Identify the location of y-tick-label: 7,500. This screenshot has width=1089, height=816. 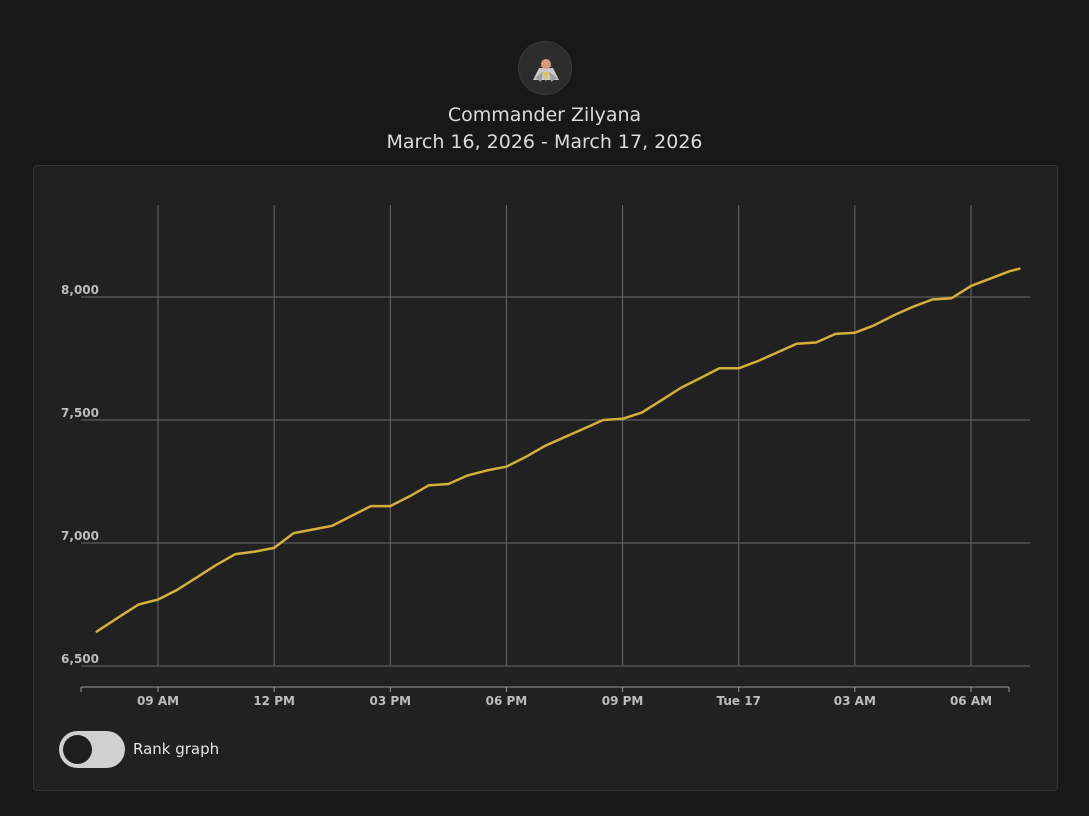
(80, 413).